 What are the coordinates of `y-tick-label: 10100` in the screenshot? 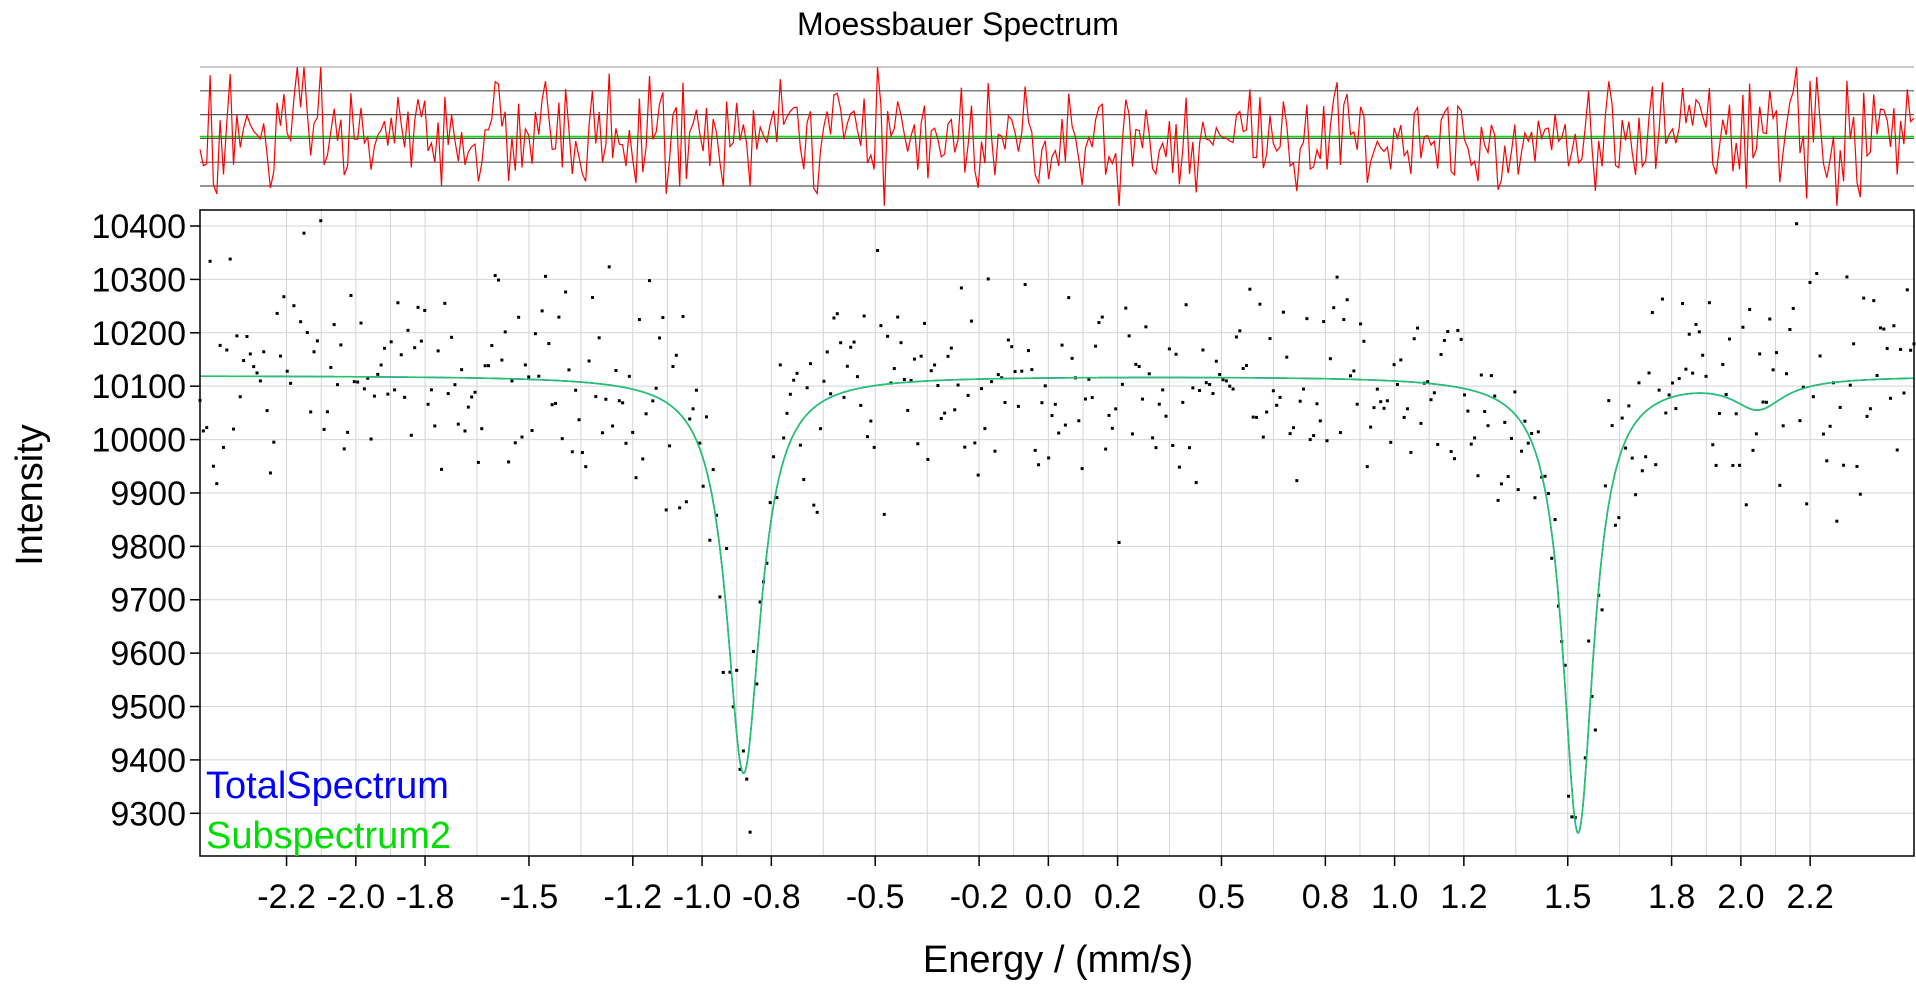 It's located at (138, 387).